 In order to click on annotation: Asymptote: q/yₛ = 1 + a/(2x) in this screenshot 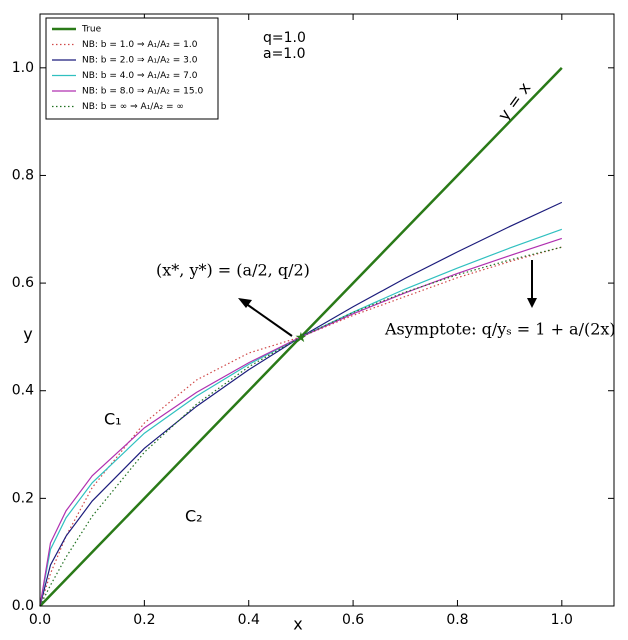, I will do `click(500, 329)`.